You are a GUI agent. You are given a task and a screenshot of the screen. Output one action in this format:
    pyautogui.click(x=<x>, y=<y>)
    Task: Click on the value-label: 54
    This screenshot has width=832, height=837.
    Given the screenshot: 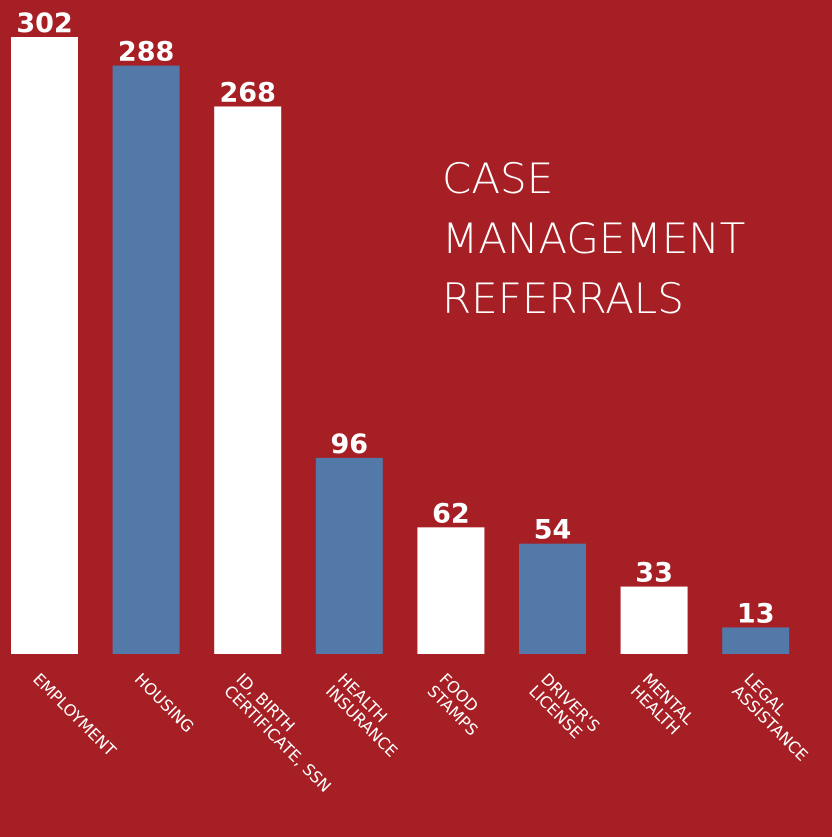 What is the action you would take?
    pyautogui.click(x=553, y=530)
    